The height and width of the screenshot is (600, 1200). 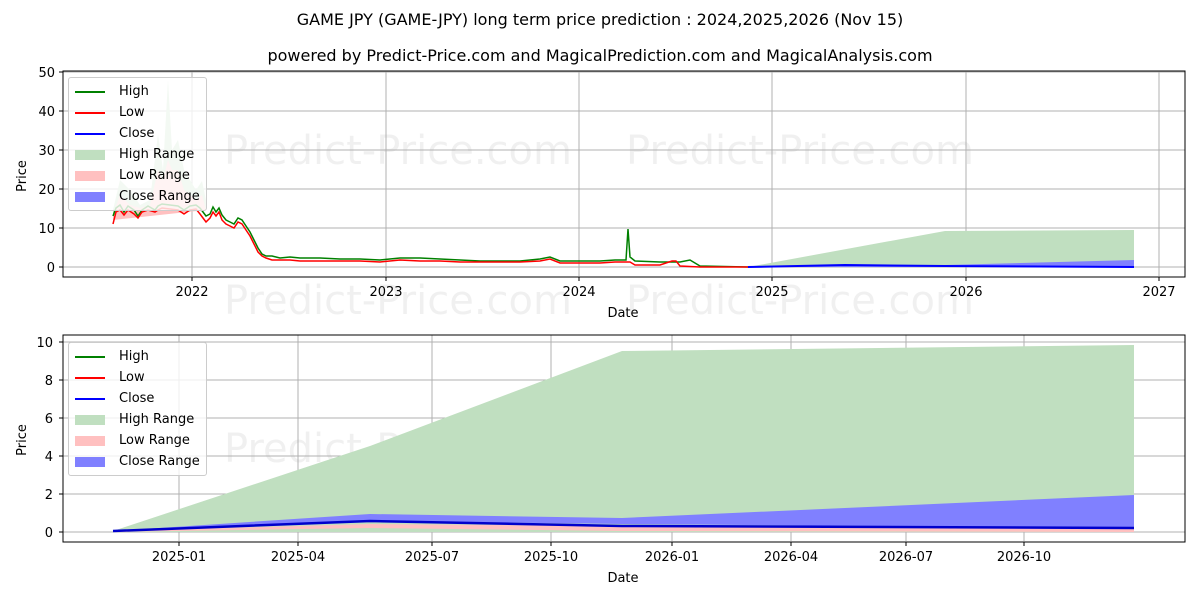 What do you see at coordinates (965, 292) in the screenshot?
I see `svg-text: 2026` at bounding box center [965, 292].